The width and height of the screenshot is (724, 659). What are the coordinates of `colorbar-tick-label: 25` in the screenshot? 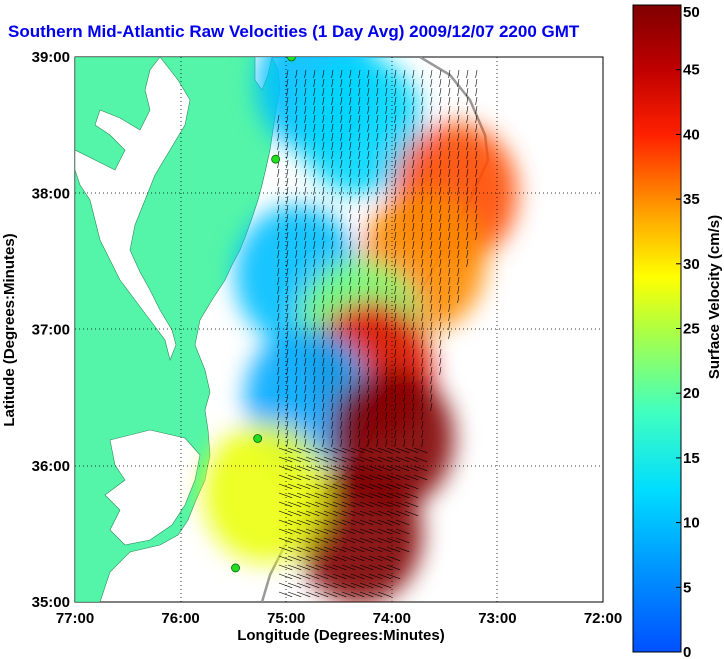 It's located at (691, 329).